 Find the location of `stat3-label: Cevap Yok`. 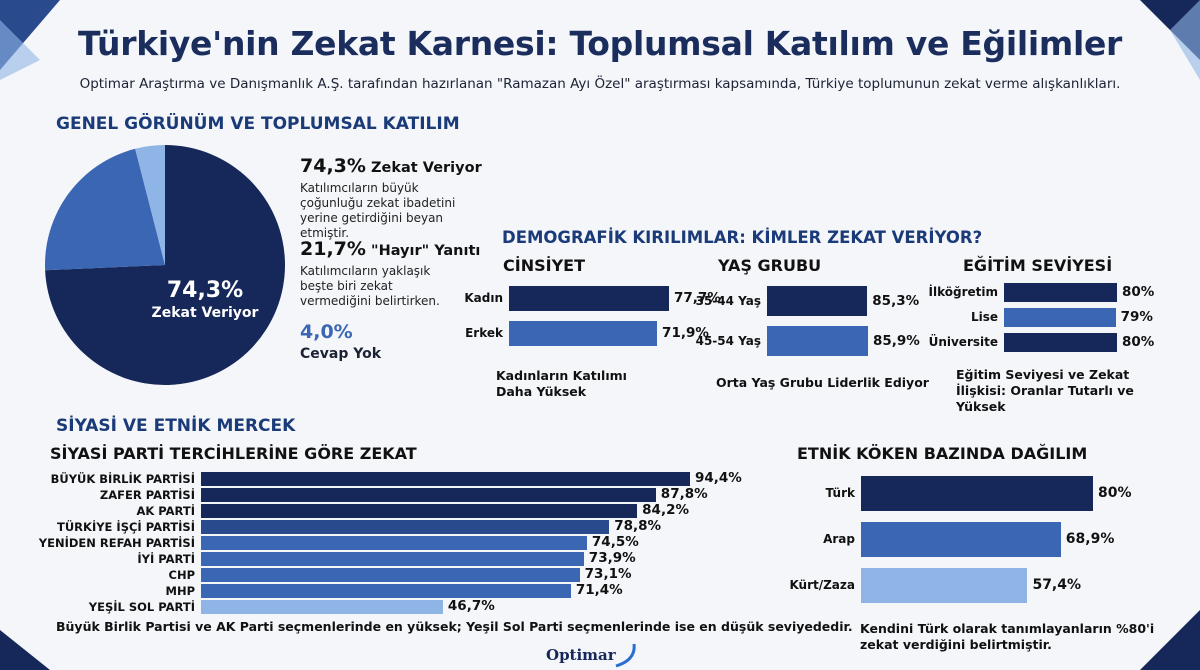

stat3-label: Cevap Yok is located at coordinates (341, 354).